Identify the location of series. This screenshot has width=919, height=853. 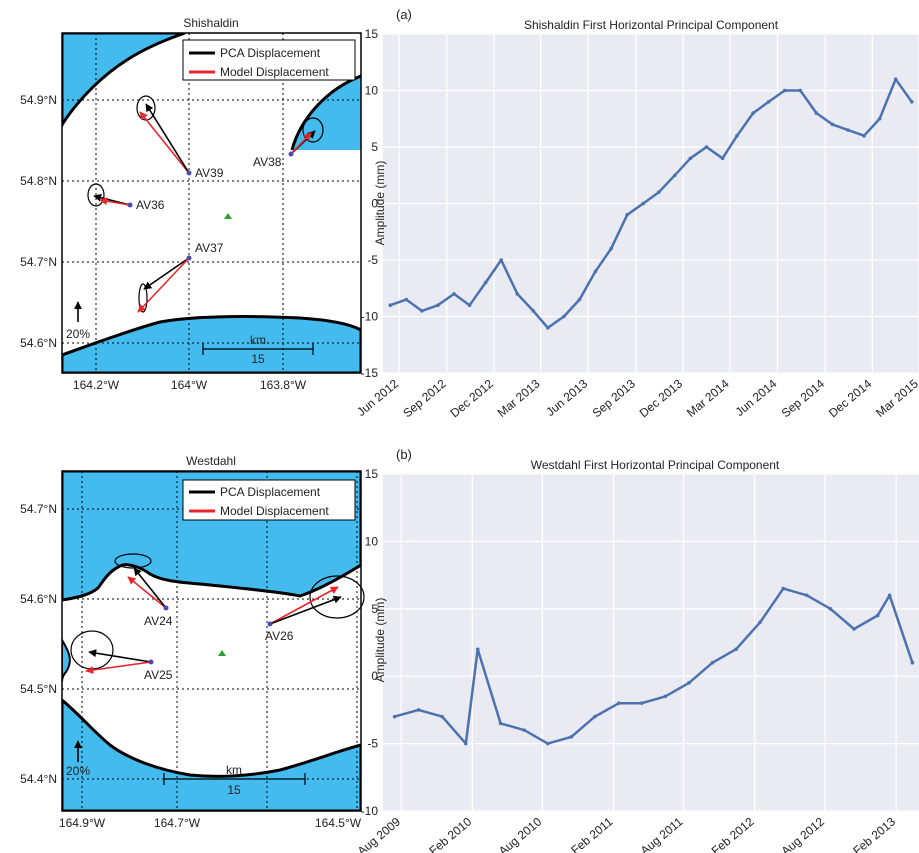
(653, 666).